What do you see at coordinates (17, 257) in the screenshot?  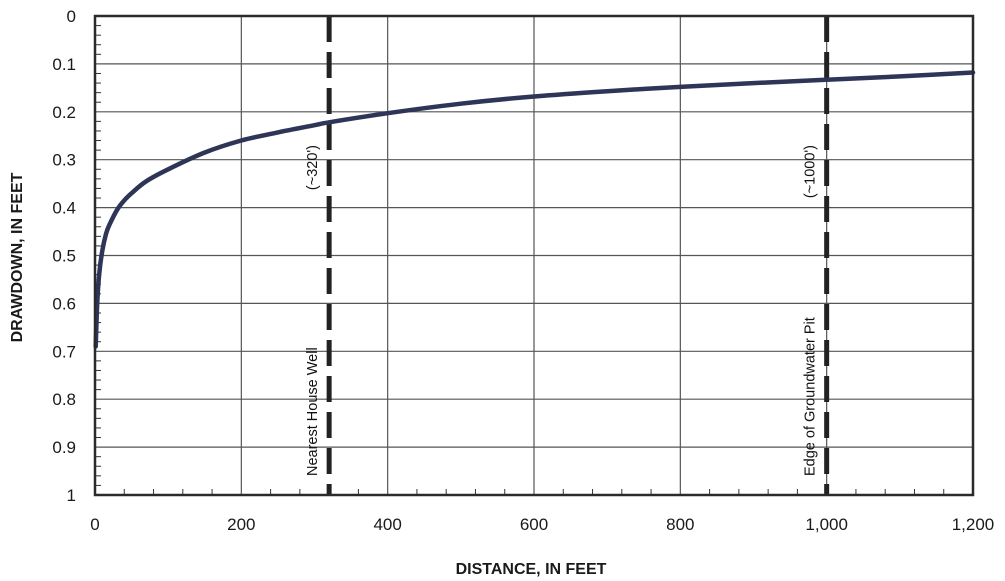 I see `y-axis-title: DRAWDOWN, IN FEET` at bounding box center [17, 257].